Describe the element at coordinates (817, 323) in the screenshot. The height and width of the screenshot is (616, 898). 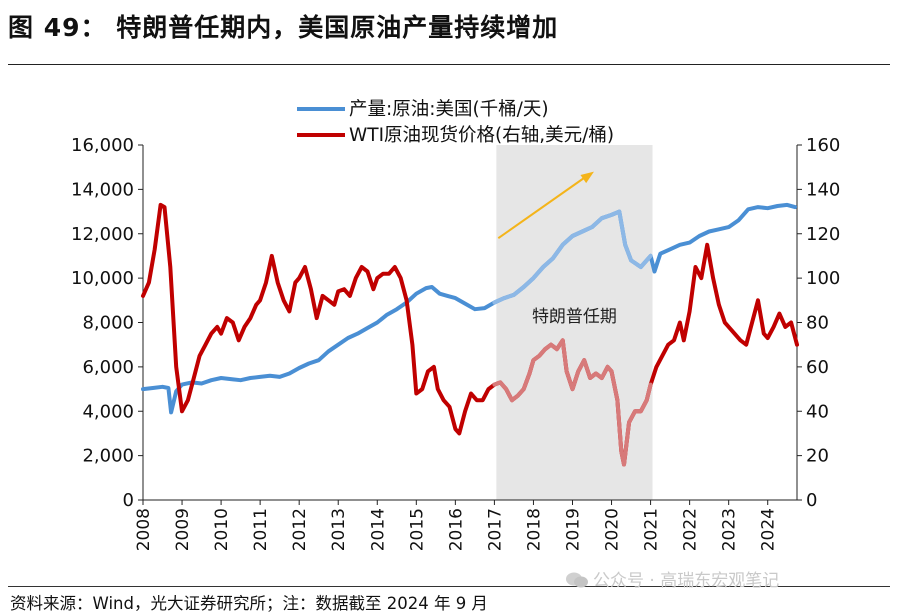
I see `y-right-tick-label: 80` at that location.